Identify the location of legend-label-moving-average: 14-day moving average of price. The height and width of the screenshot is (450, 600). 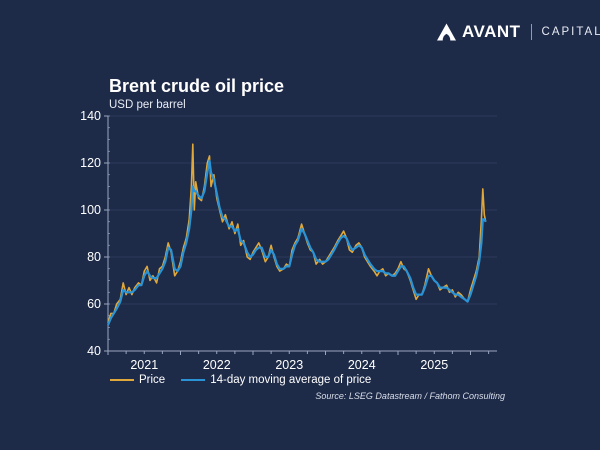
(291, 380).